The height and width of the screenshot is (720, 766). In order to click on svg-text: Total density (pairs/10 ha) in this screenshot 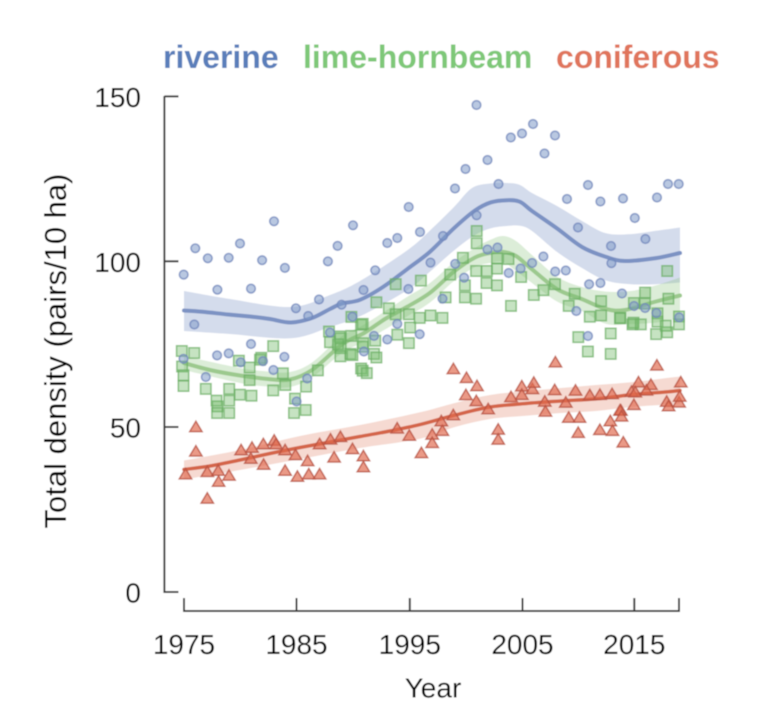, I will do `click(55, 351)`.